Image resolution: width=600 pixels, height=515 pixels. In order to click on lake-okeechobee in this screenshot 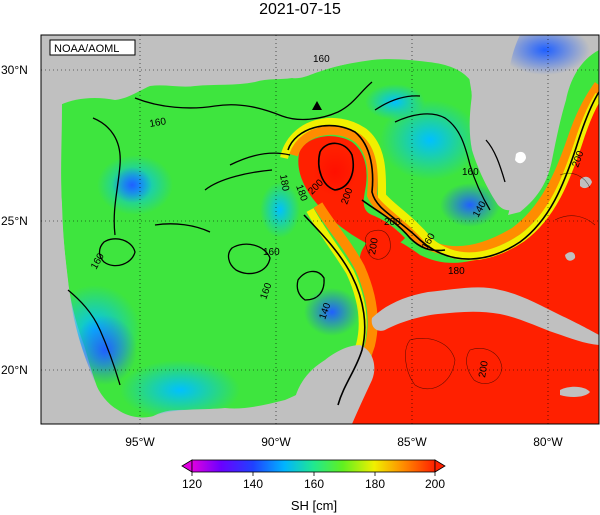, I will do `click(520, 157)`.